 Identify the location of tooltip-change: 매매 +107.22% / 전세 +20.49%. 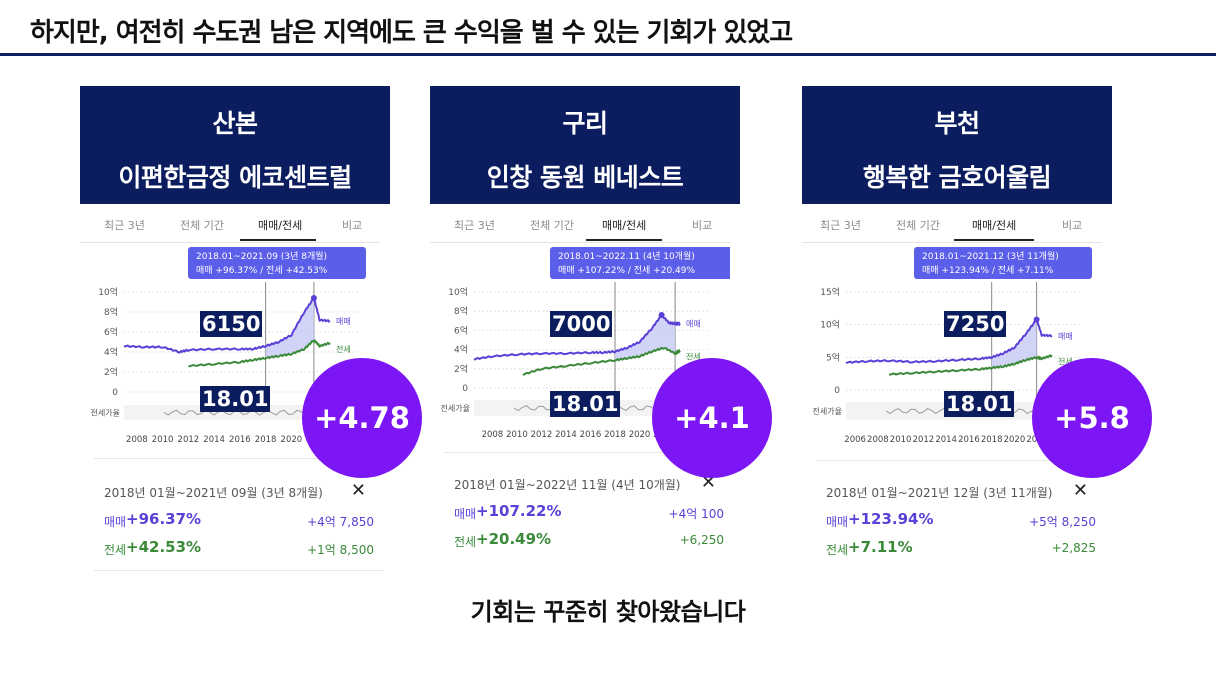
(626, 270).